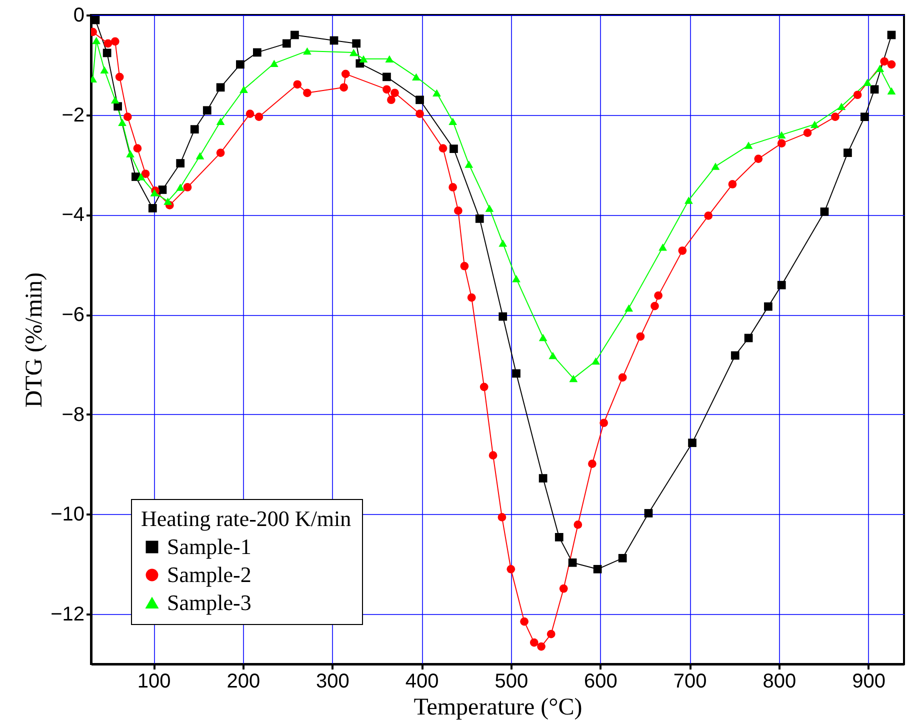  I want to click on x-tick-label: 800, so click(779, 681).